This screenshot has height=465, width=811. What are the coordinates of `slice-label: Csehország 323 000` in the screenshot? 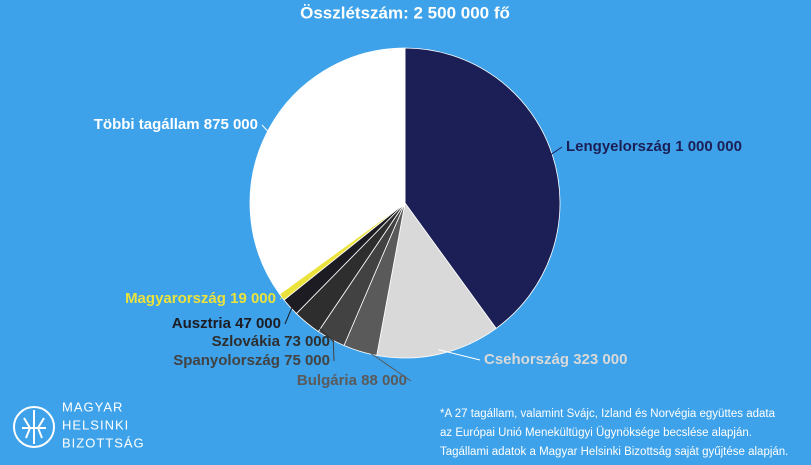 It's located at (555, 359).